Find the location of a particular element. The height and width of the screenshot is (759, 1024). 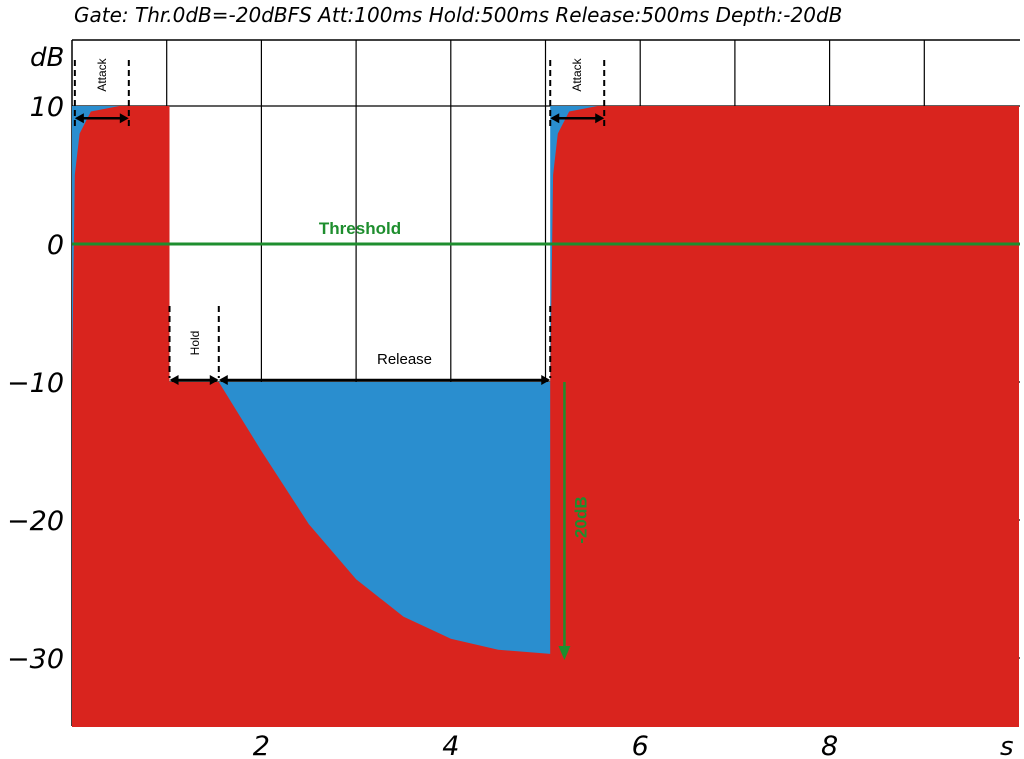

x-tick-label: 6 is located at coordinates (640, 745).